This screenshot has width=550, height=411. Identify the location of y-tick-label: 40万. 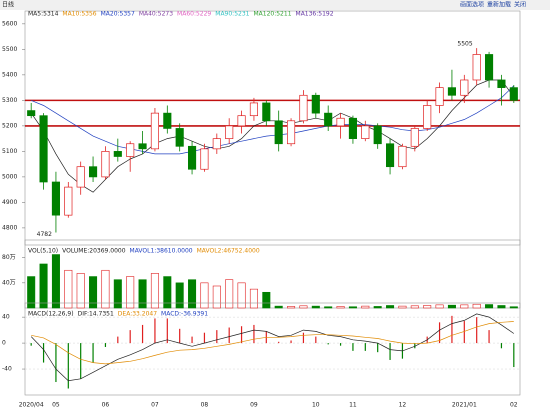
(9, 282).